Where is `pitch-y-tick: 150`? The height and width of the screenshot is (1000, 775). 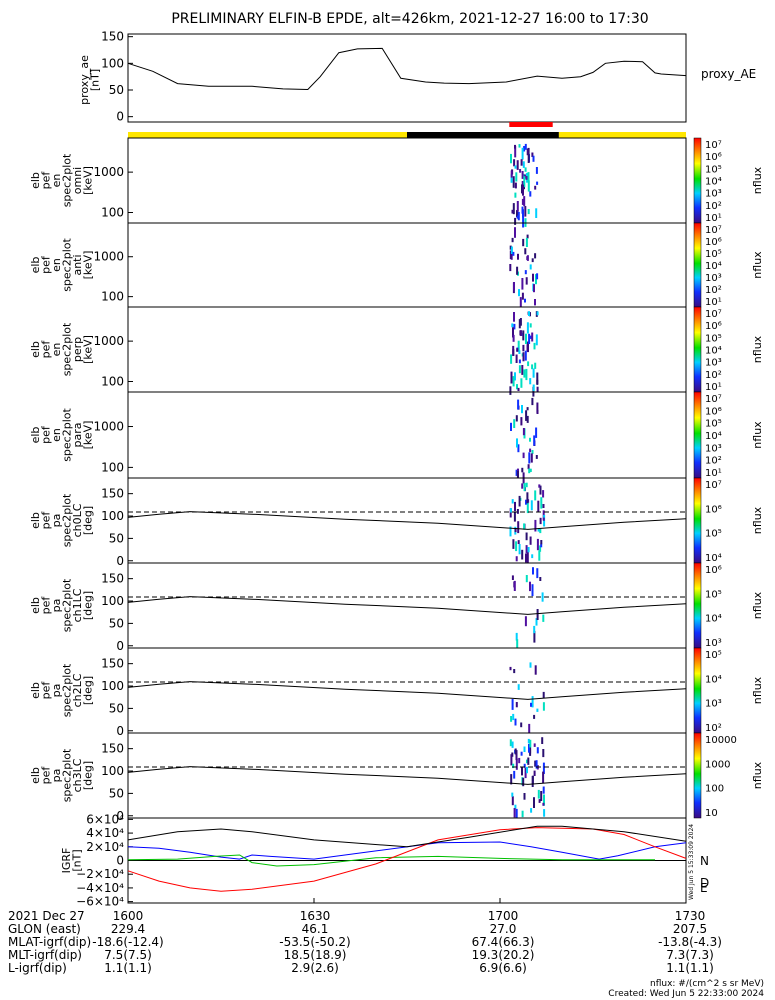
pitch-y-tick: 150 is located at coordinates (112, 749).